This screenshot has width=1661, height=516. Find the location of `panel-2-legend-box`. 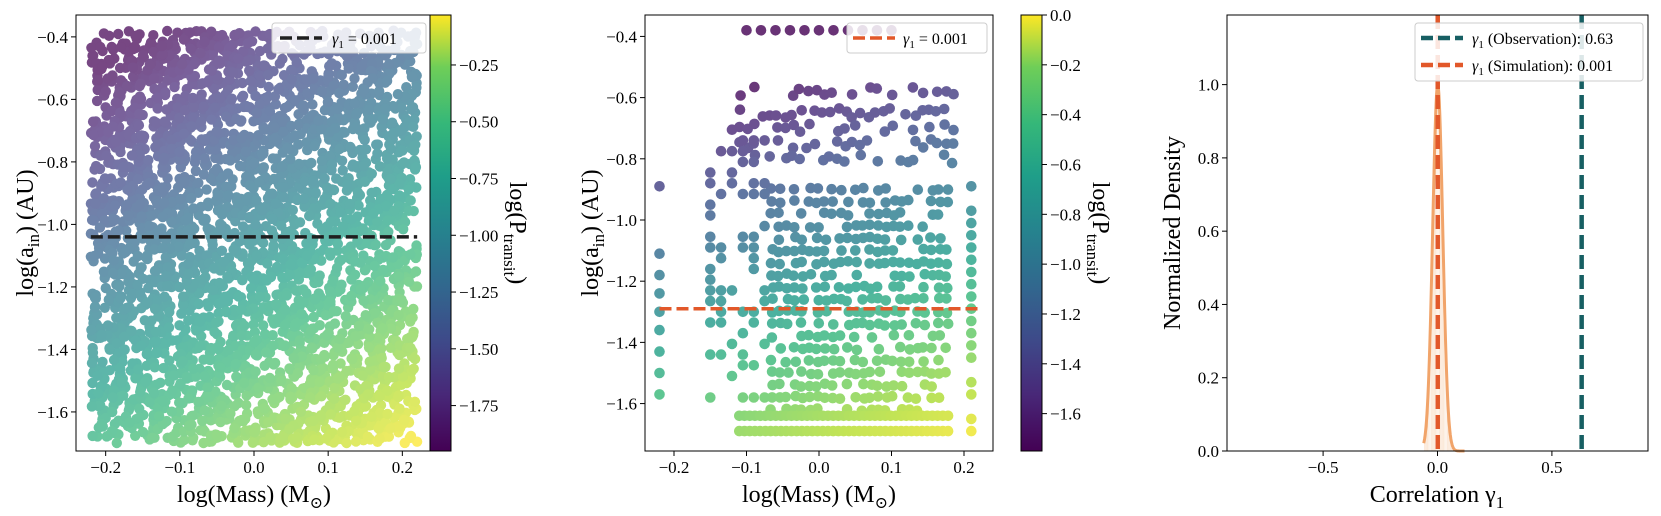

panel-2-legend-box is located at coordinates (917, 38).